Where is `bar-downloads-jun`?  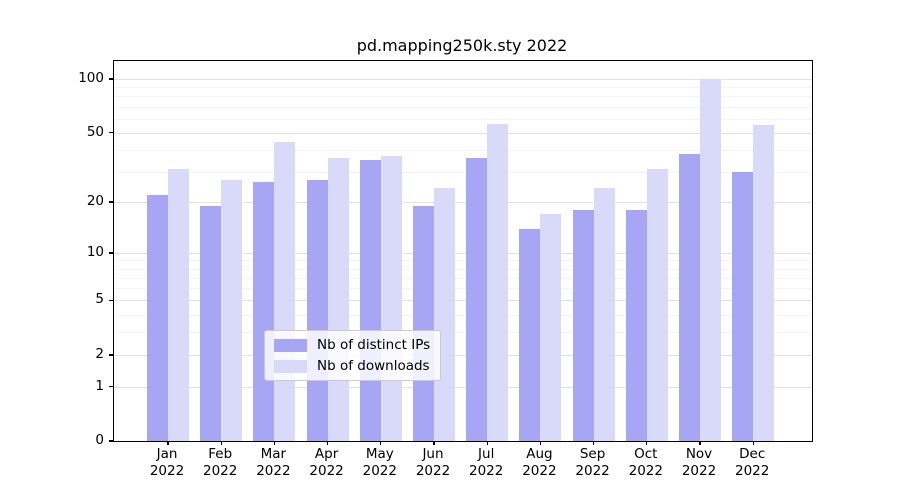
bar-downloads-jun is located at coordinates (444, 314).